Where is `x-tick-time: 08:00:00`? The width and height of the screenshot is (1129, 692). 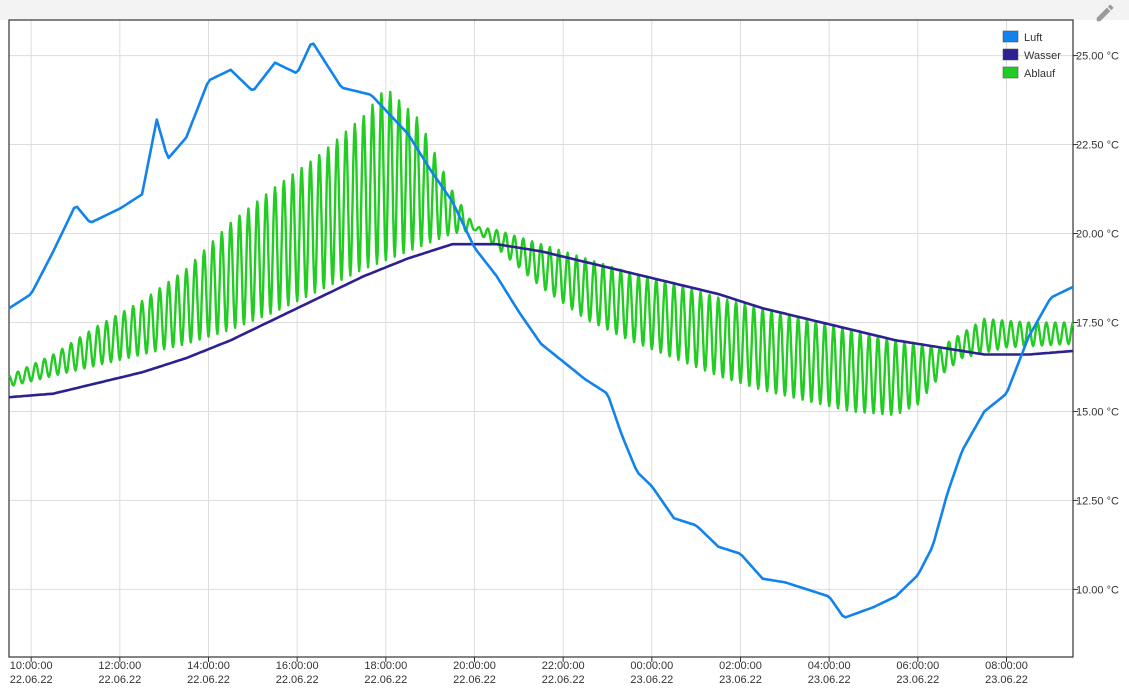 x-tick-time: 08:00:00 is located at coordinates (1006, 666).